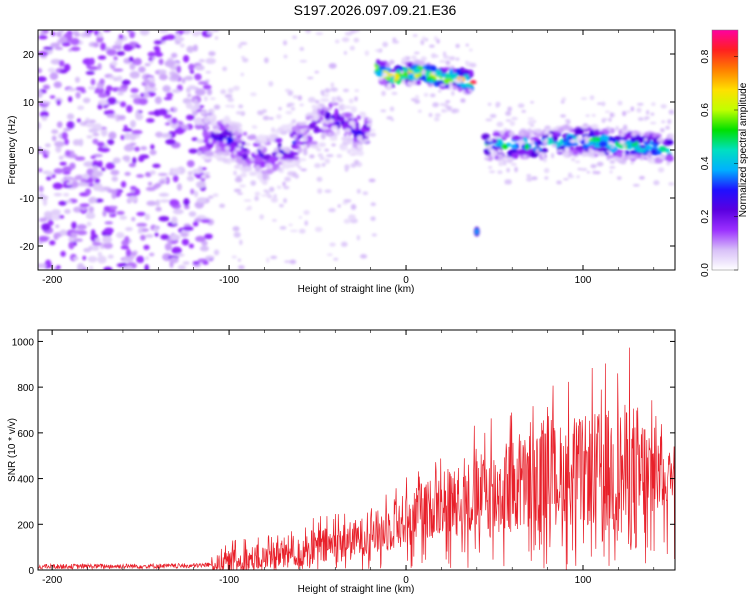 The image size is (750, 600). What do you see at coordinates (725, 150) in the screenshot?
I see `colorbar-frame` at bounding box center [725, 150].